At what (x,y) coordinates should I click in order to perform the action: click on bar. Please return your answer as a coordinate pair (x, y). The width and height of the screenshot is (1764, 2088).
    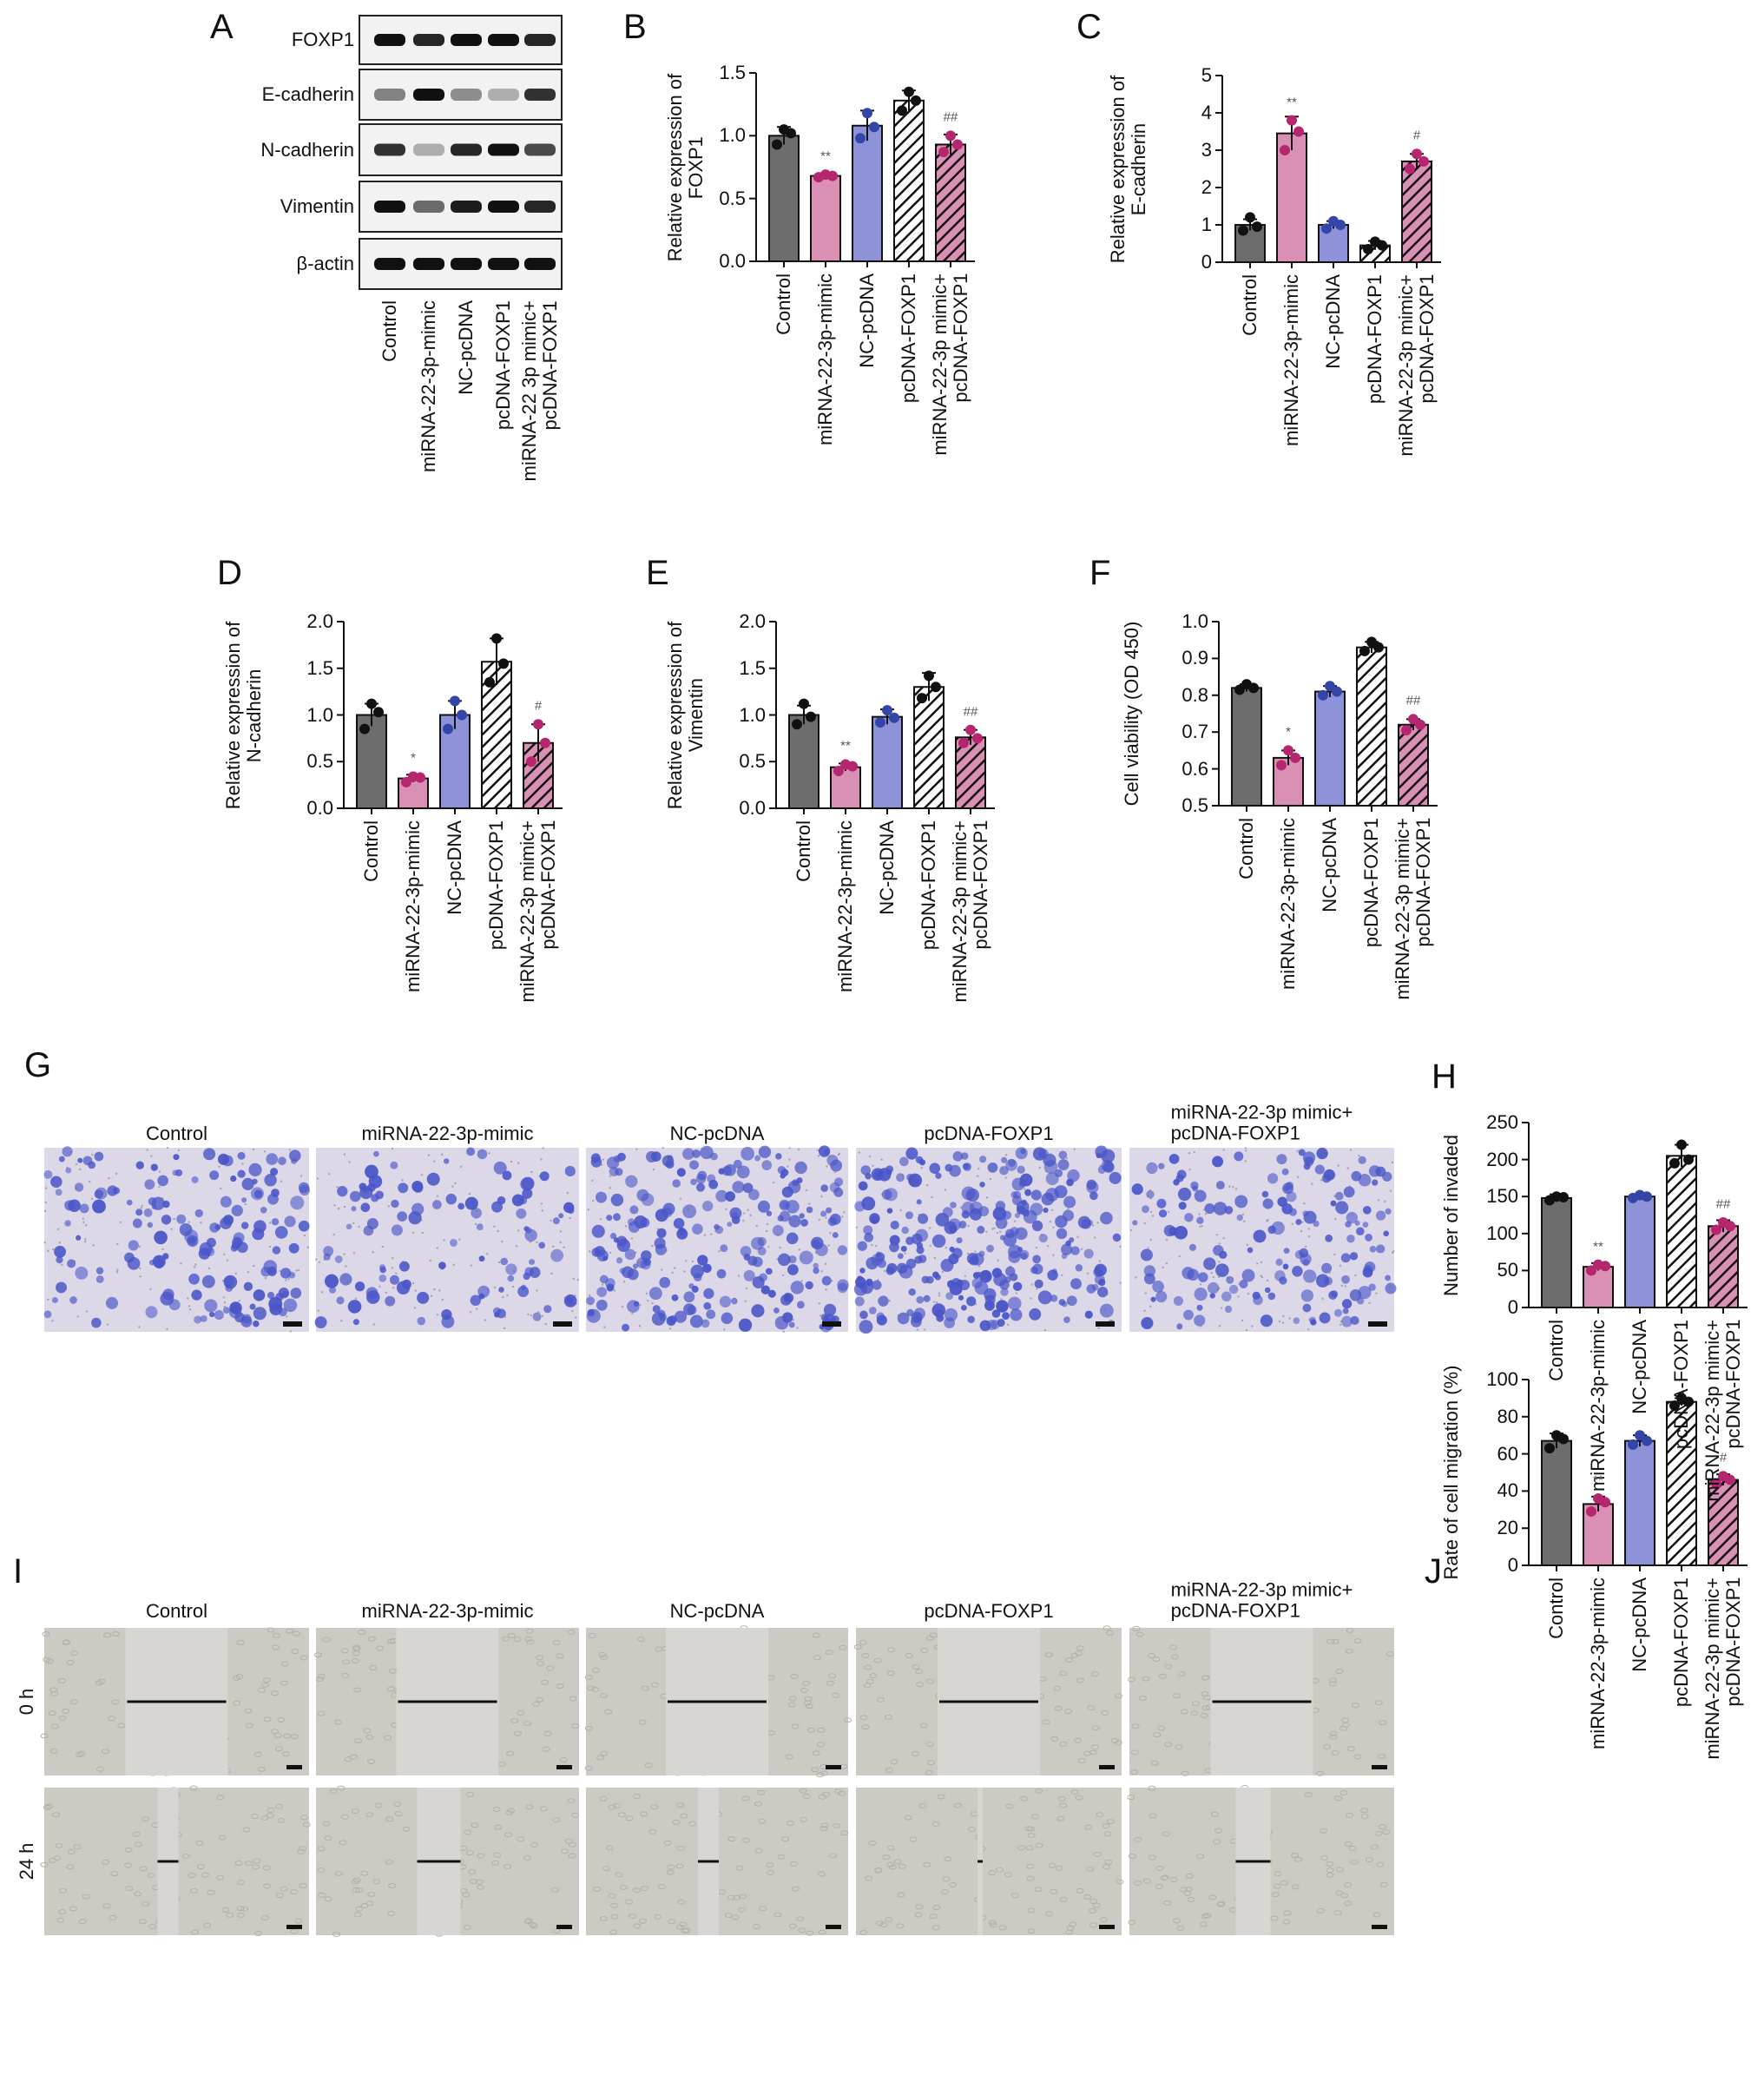
    Looking at the image, I should click on (929, 748).